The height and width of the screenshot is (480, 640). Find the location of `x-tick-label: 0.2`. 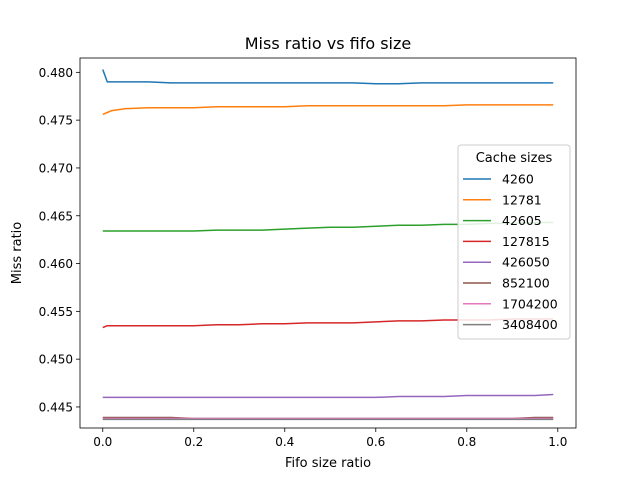

x-tick-label: 0.2 is located at coordinates (193, 442).